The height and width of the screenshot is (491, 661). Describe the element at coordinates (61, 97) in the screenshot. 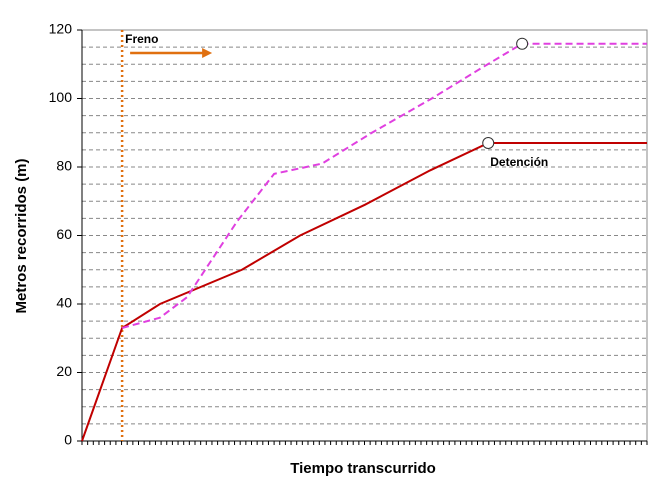

I see `y-tick-label: 100` at that location.